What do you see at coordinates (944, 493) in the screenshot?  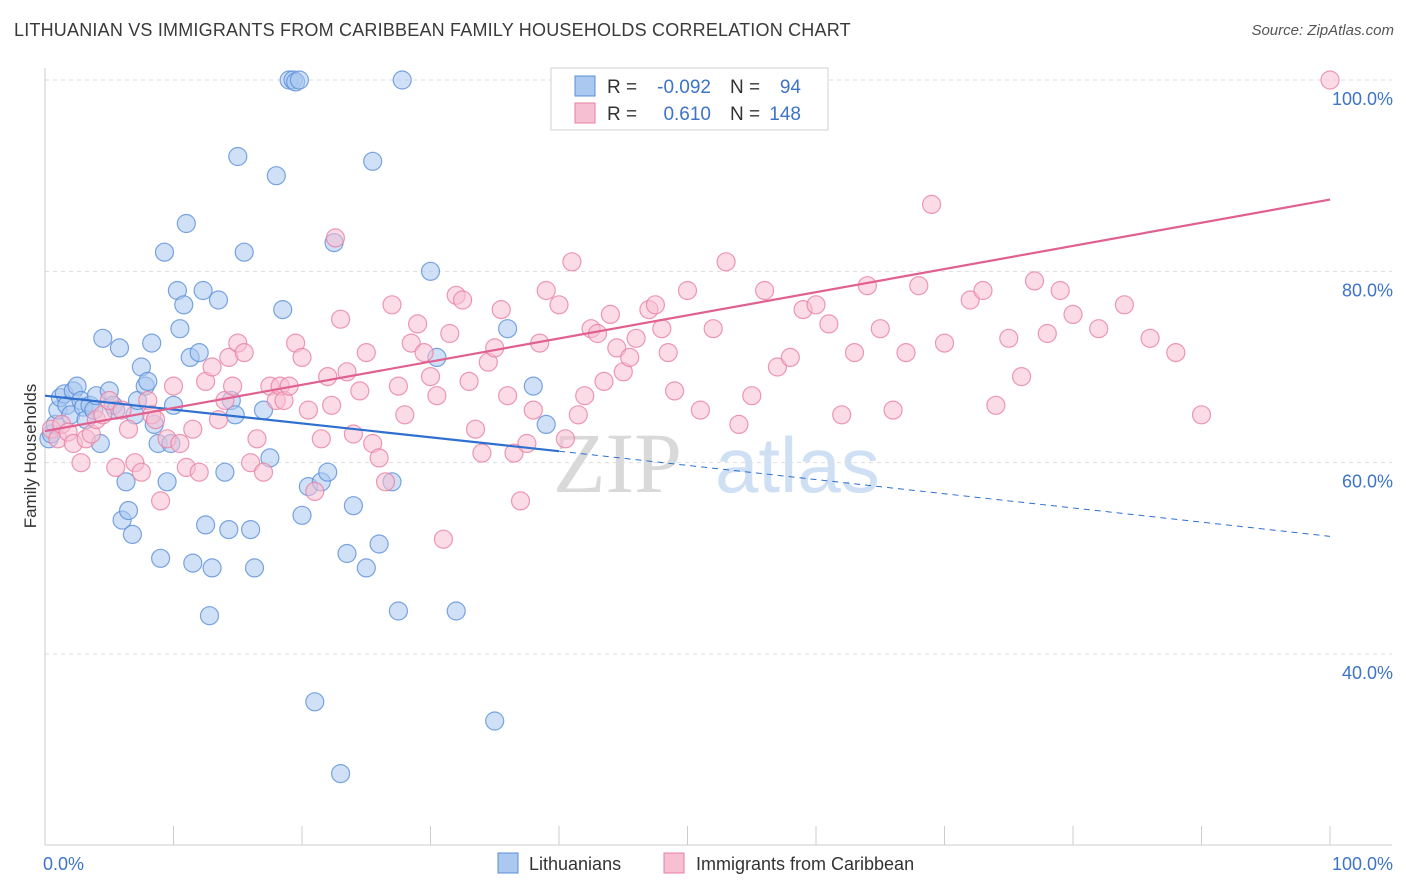 I see `trend-line-lithuanians-extension` at bounding box center [944, 493].